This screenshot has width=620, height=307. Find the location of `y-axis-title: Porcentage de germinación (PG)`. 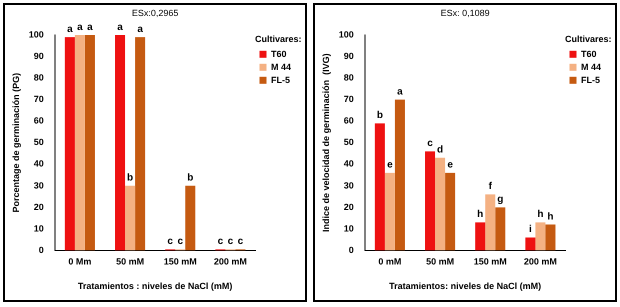

y-axis-title: Porcentage de germinación (PG) is located at coordinates (15, 142).